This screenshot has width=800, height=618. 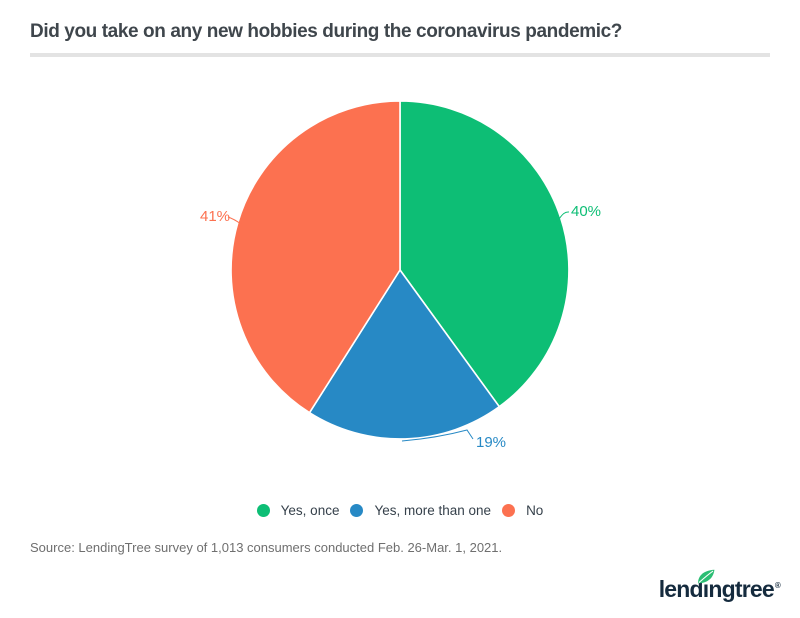 I want to click on legend-dot-yes-once, so click(x=263, y=510).